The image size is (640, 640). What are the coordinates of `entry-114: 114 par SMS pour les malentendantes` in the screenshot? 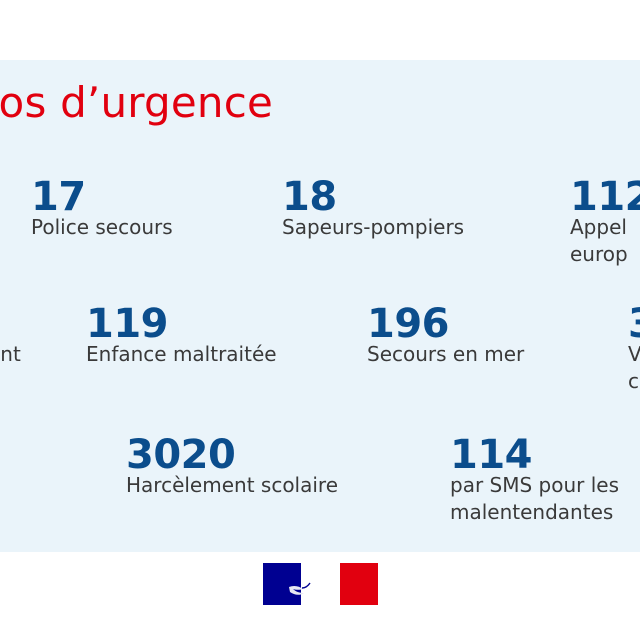 It's located at (534, 480).